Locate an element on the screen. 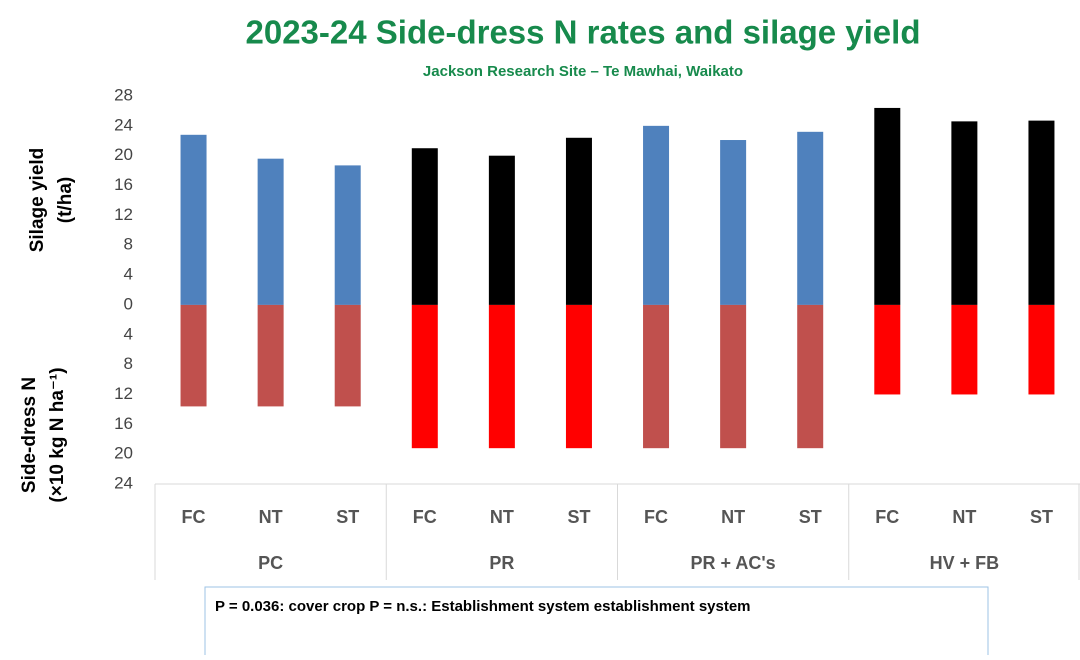  y-axis-label: (×10 kg N ha⁻¹) is located at coordinates (57, 434).